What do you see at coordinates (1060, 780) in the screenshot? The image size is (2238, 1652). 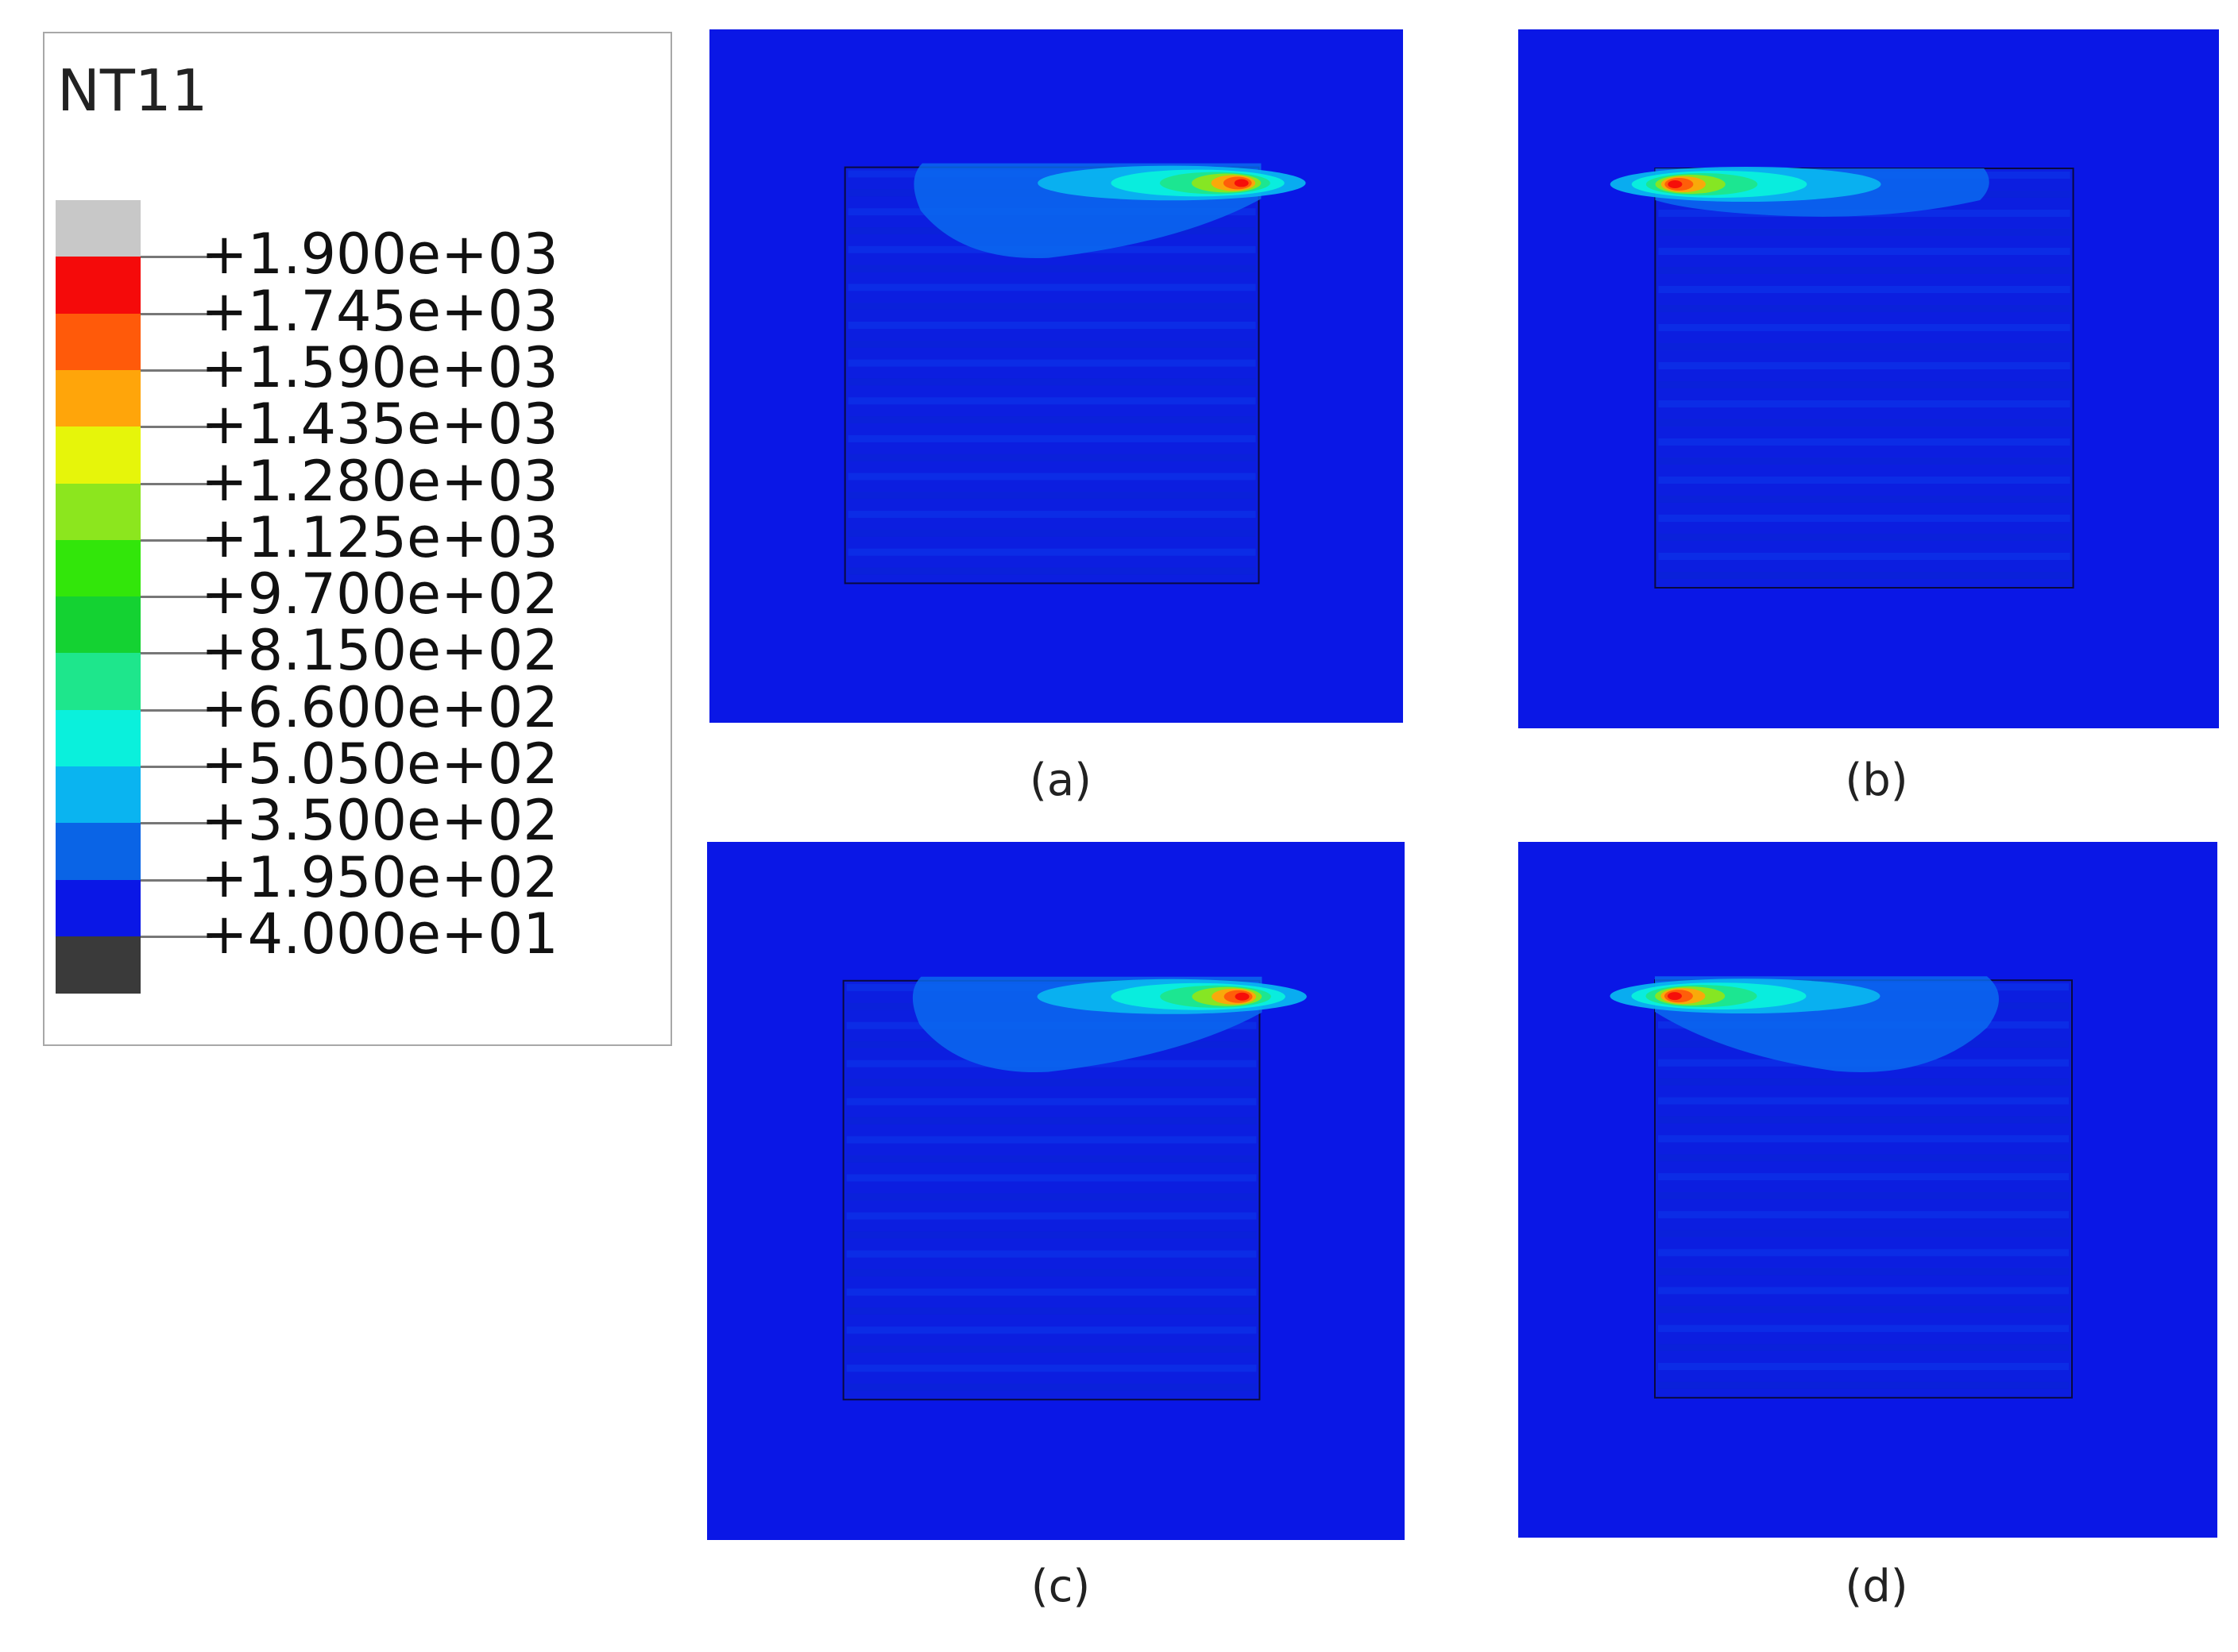 I see `caption-a: (a)` at bounding box center [1060, 780].